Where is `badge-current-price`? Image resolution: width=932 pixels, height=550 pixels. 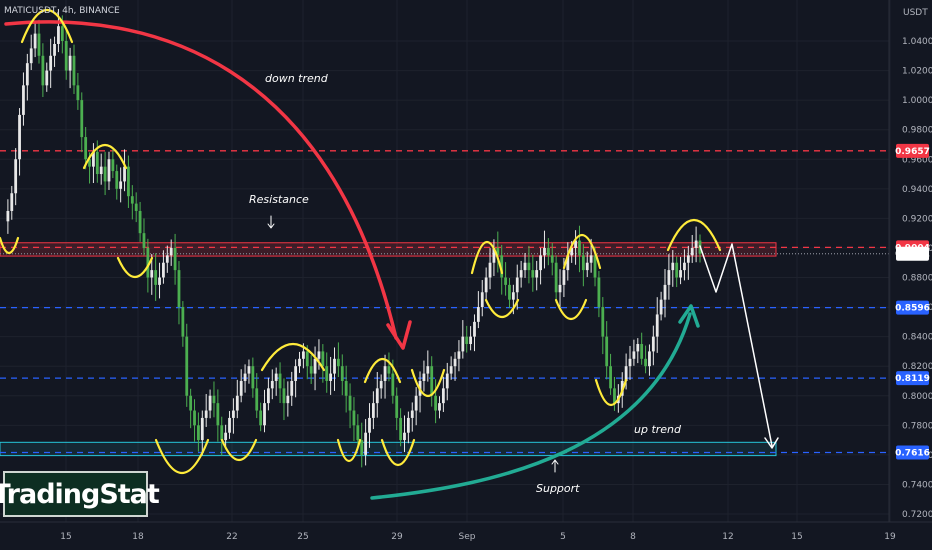 badge-current-price is located at coordinates (912, 253).